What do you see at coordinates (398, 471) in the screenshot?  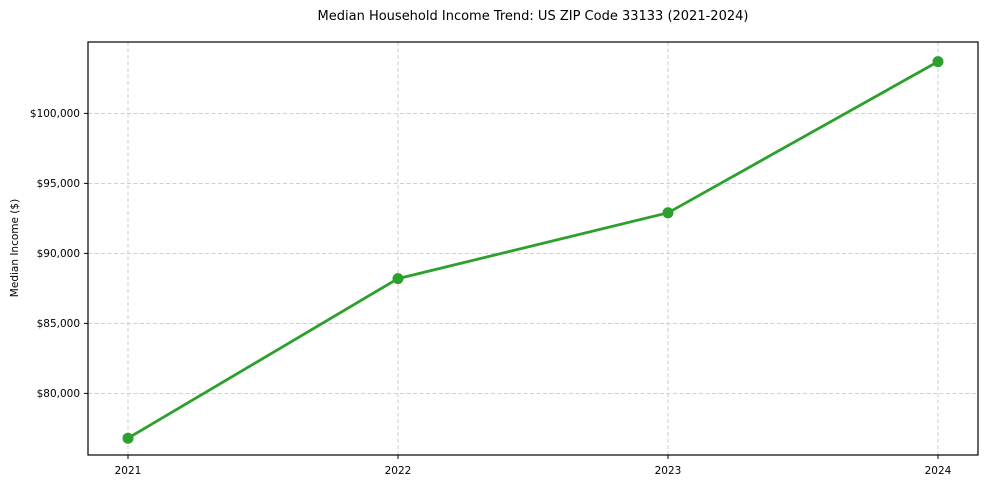 I see `x-tick-label: 2022` at bounding box center [398, 471].